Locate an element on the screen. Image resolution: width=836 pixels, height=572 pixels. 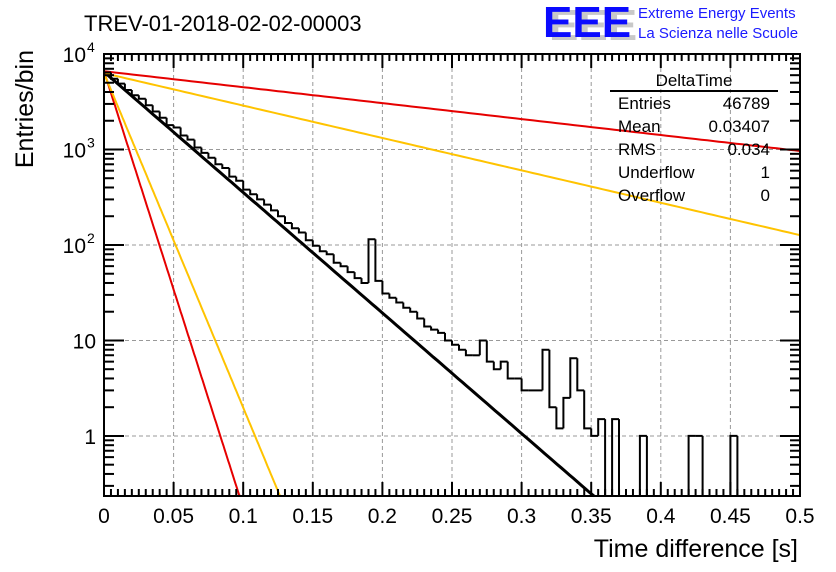
y-tick-exponent: 3 is located at coordinates (91, 142).